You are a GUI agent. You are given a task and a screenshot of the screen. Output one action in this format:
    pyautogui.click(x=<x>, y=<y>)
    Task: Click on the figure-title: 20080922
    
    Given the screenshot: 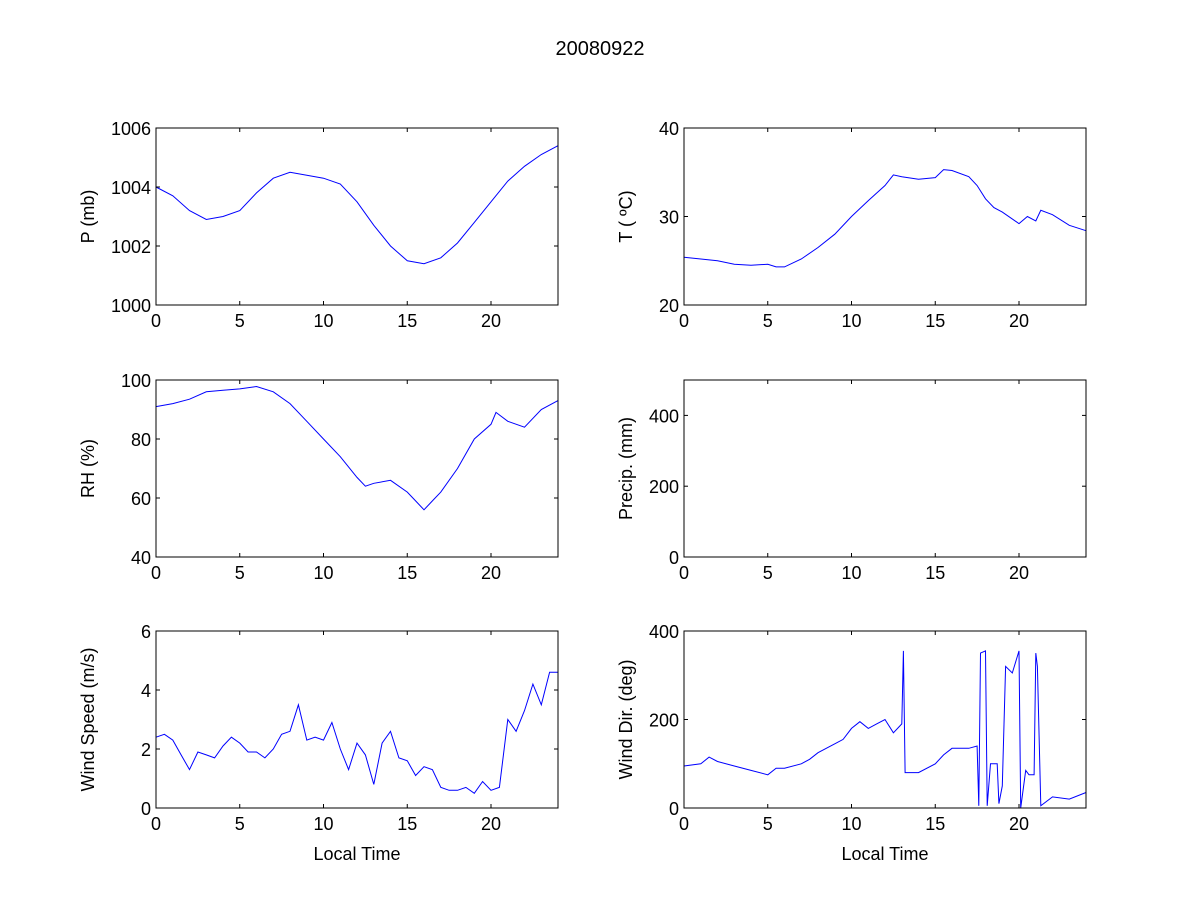 What is the action you would take?
    pyautogui.click(x=600, y=49)
    